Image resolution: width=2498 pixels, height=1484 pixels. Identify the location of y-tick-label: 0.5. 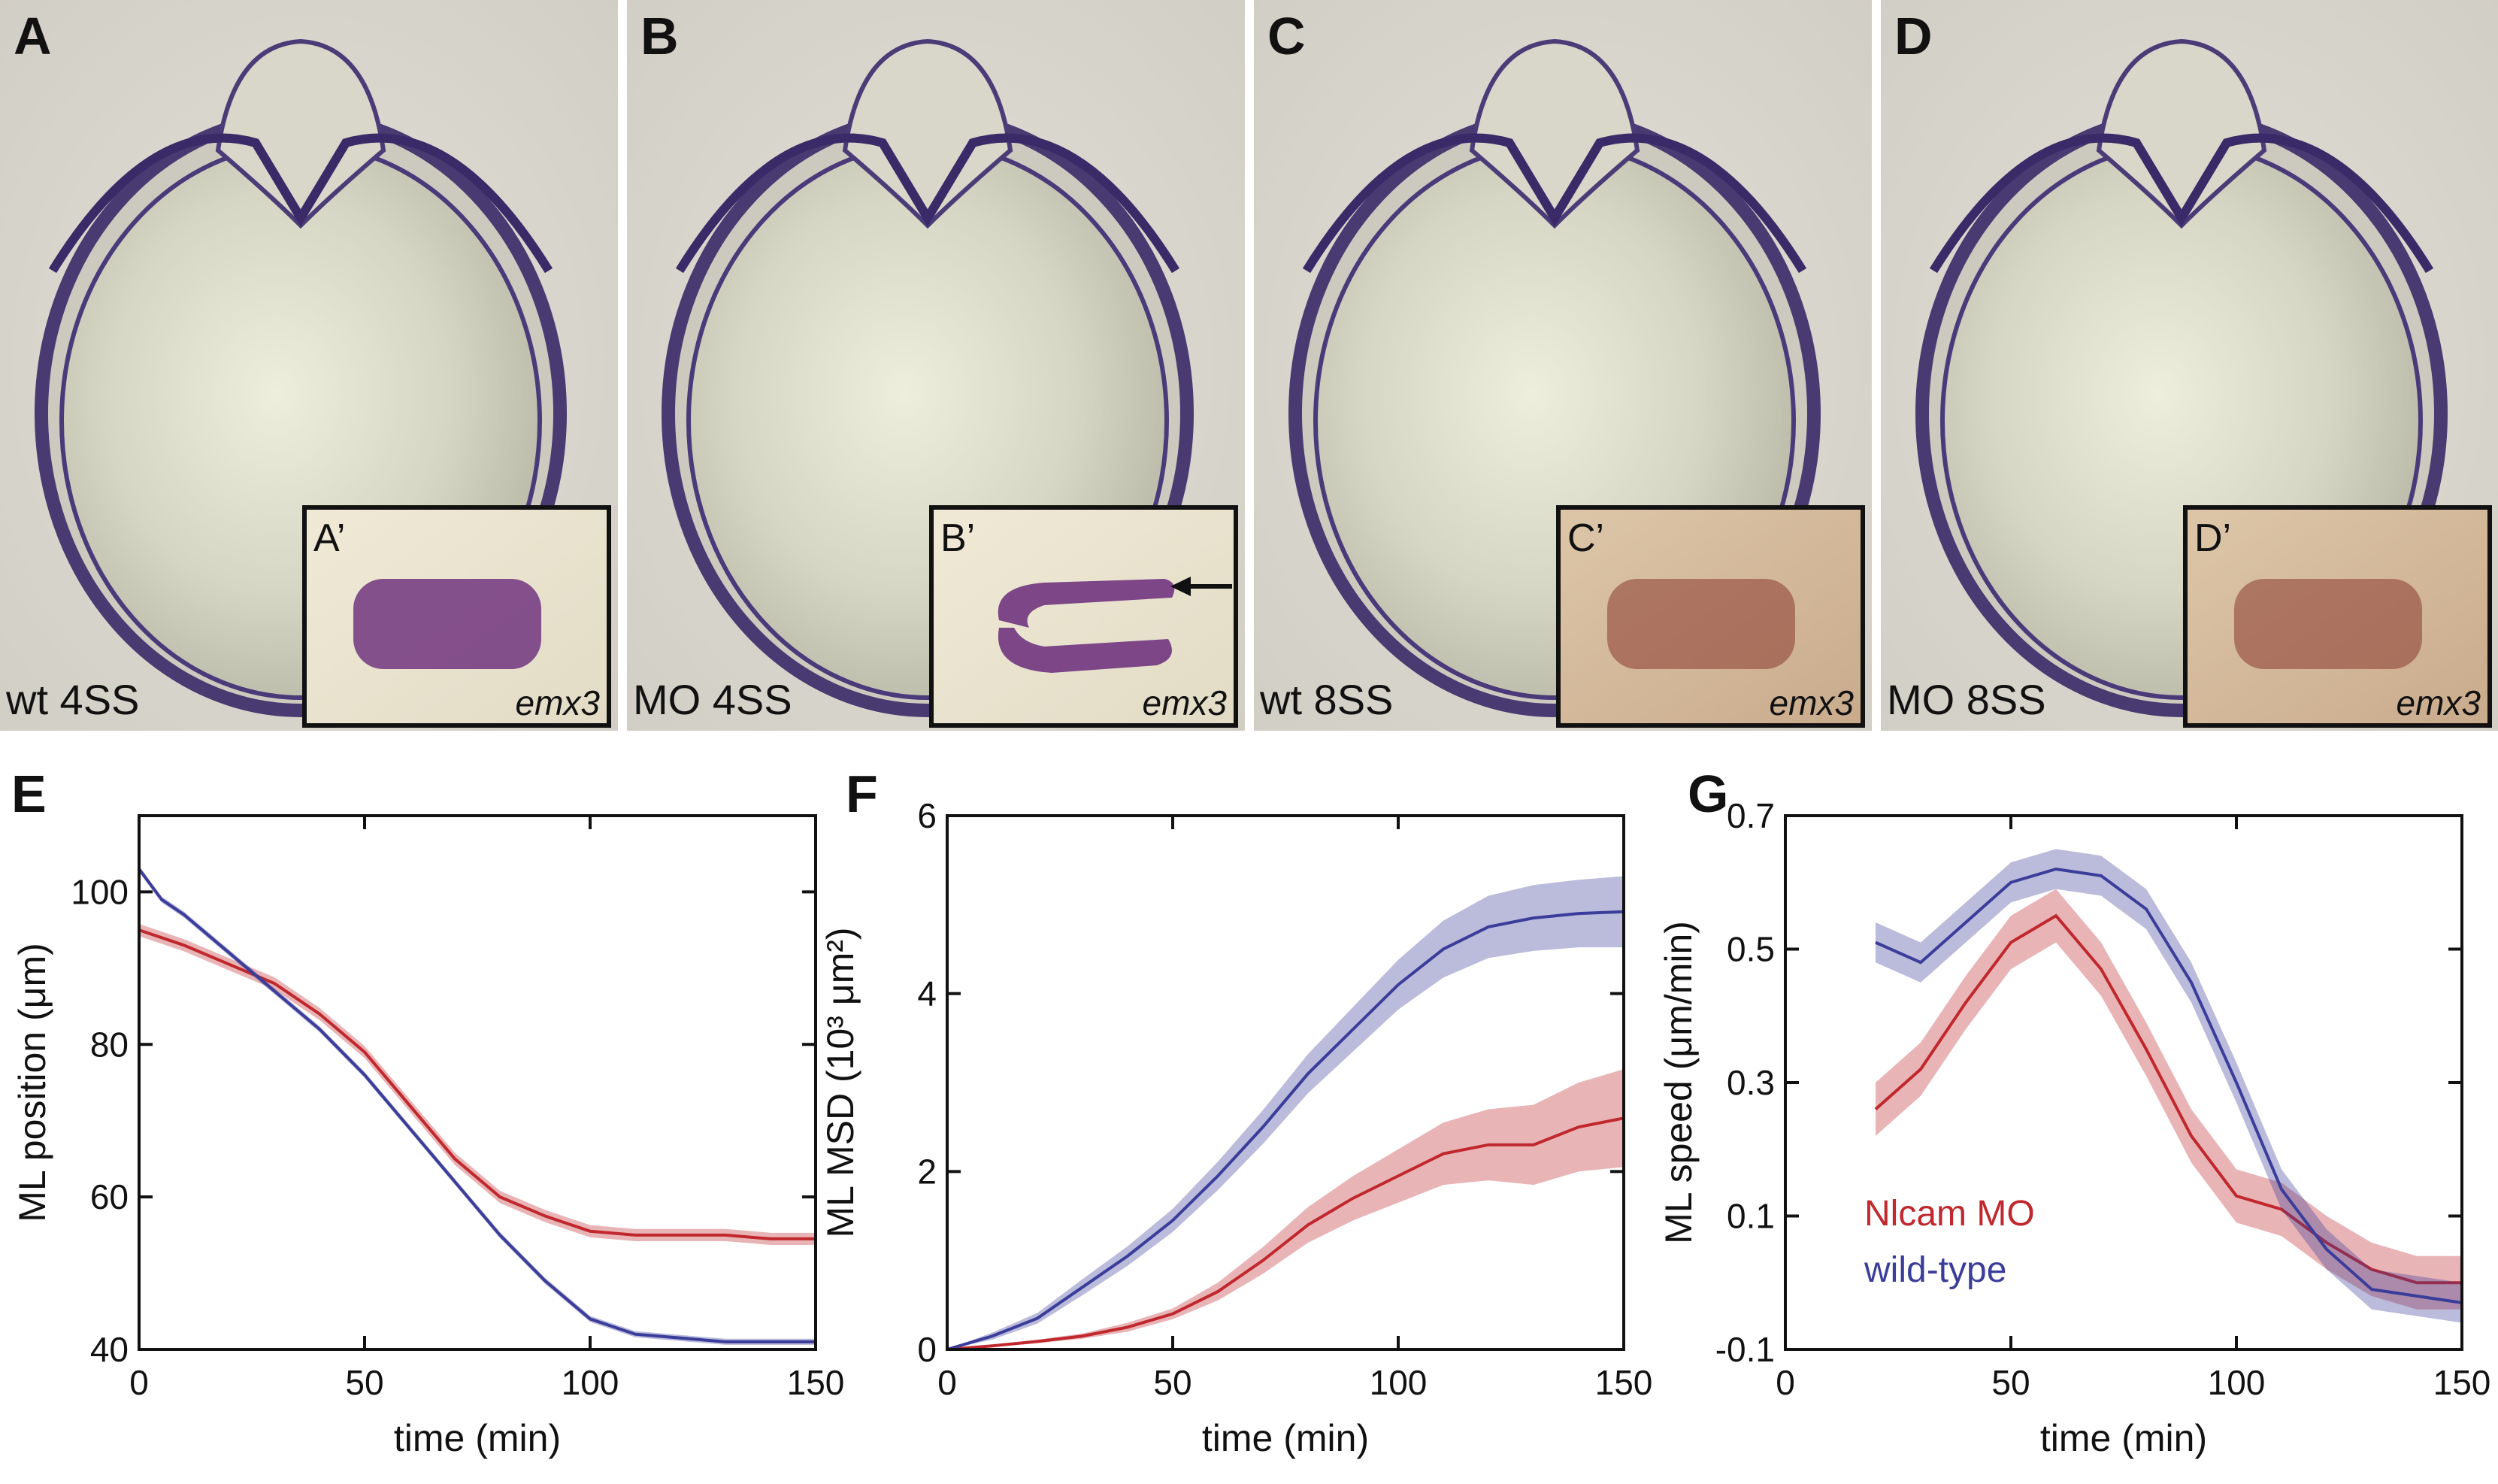
(1751, 949).